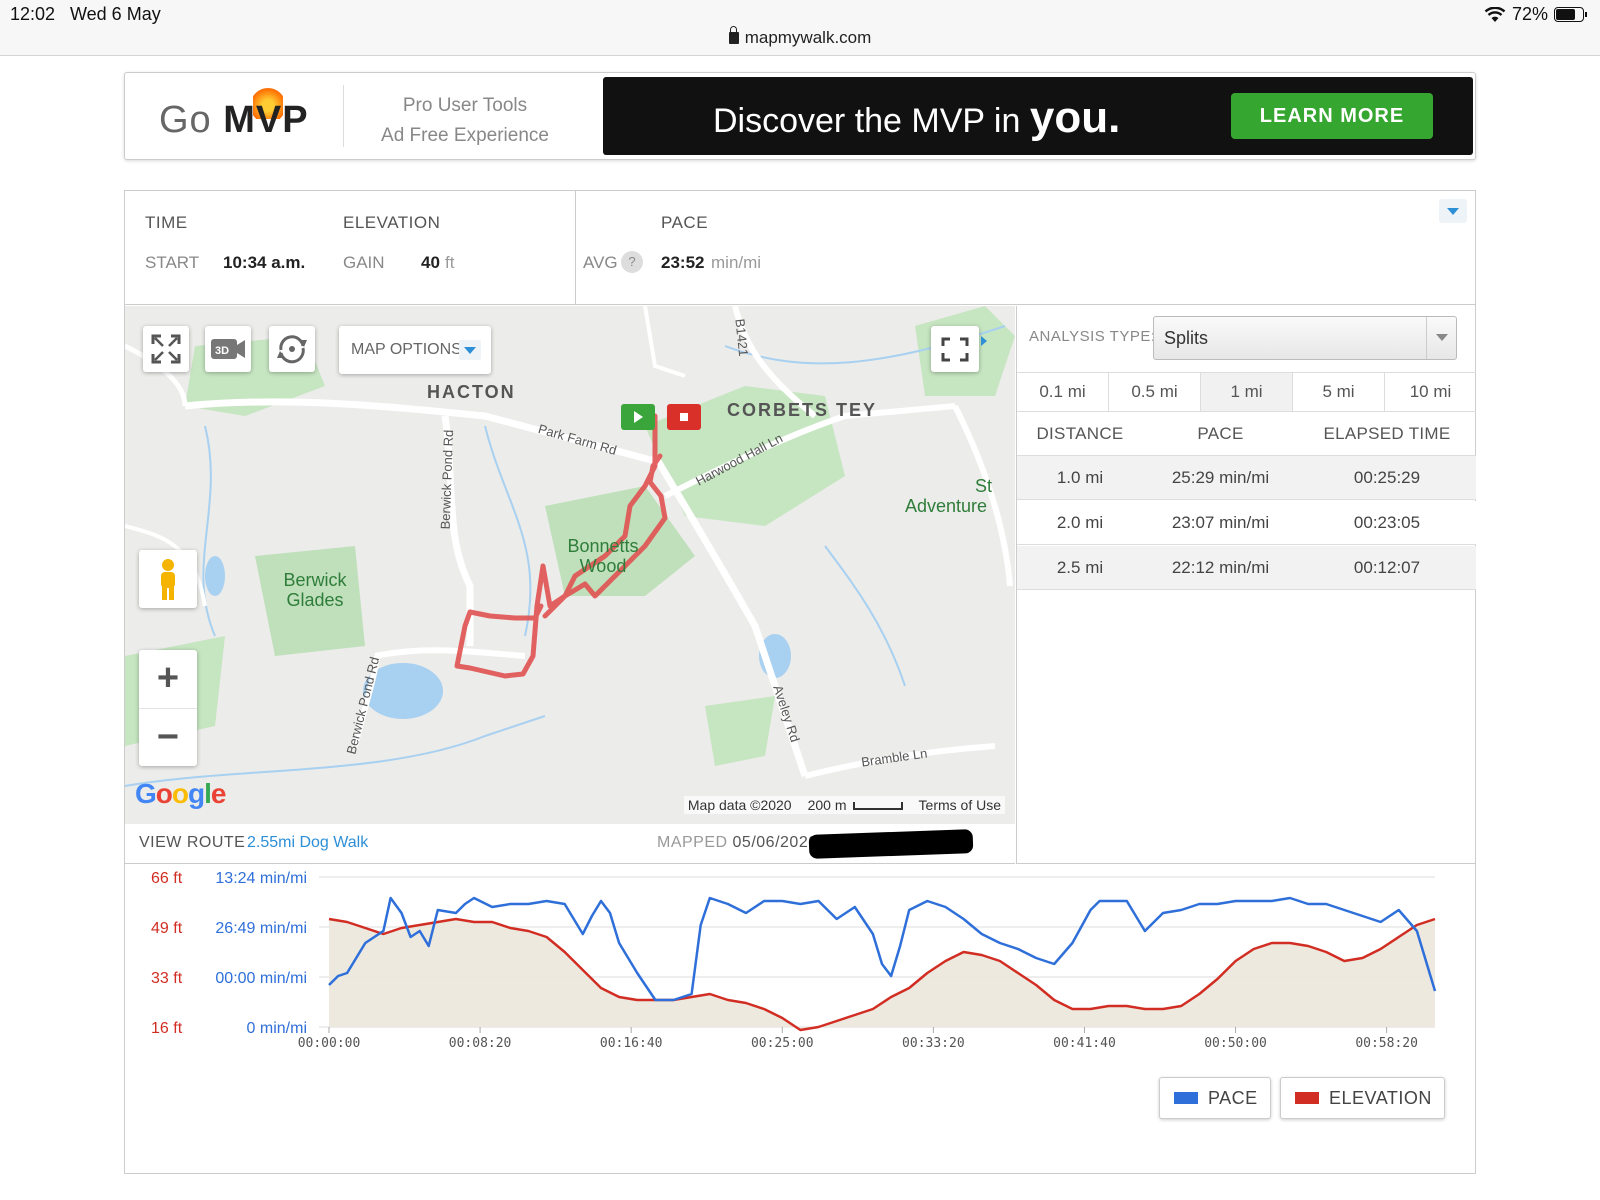  What do you see at coordinates (166, 222) in the screenshot?
I see `time-heading: TIME` at bounding box center [166, 222].